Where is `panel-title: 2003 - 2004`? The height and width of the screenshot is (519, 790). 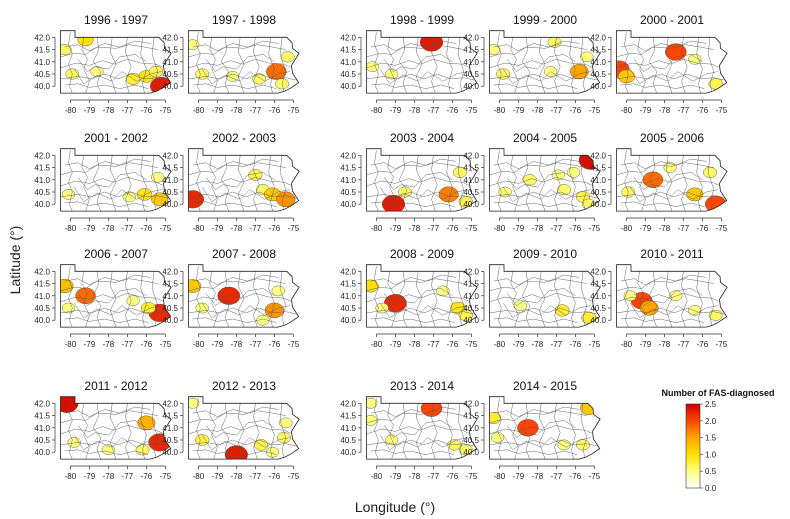
panel-title: 2003 - 2004 is located at coordinates (422, 138).